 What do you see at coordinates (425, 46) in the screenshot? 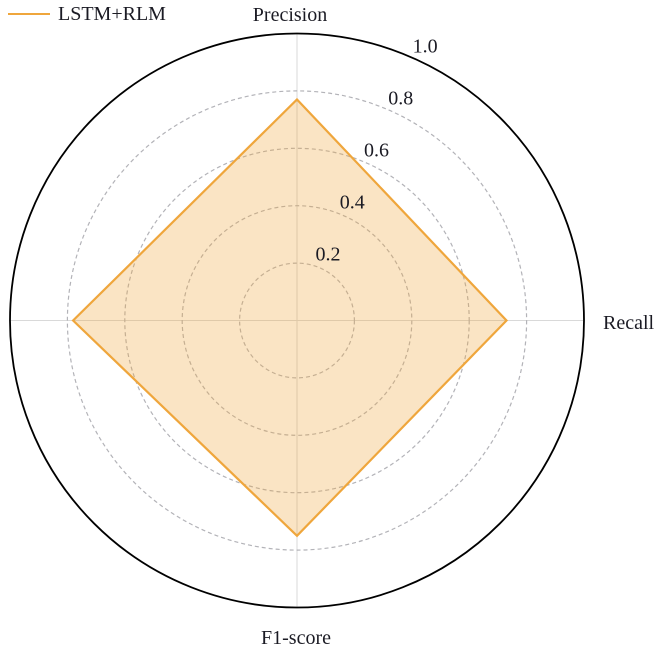
I see `radial-tick-label-1.0: 1.0` at bounding box center [425, 46].